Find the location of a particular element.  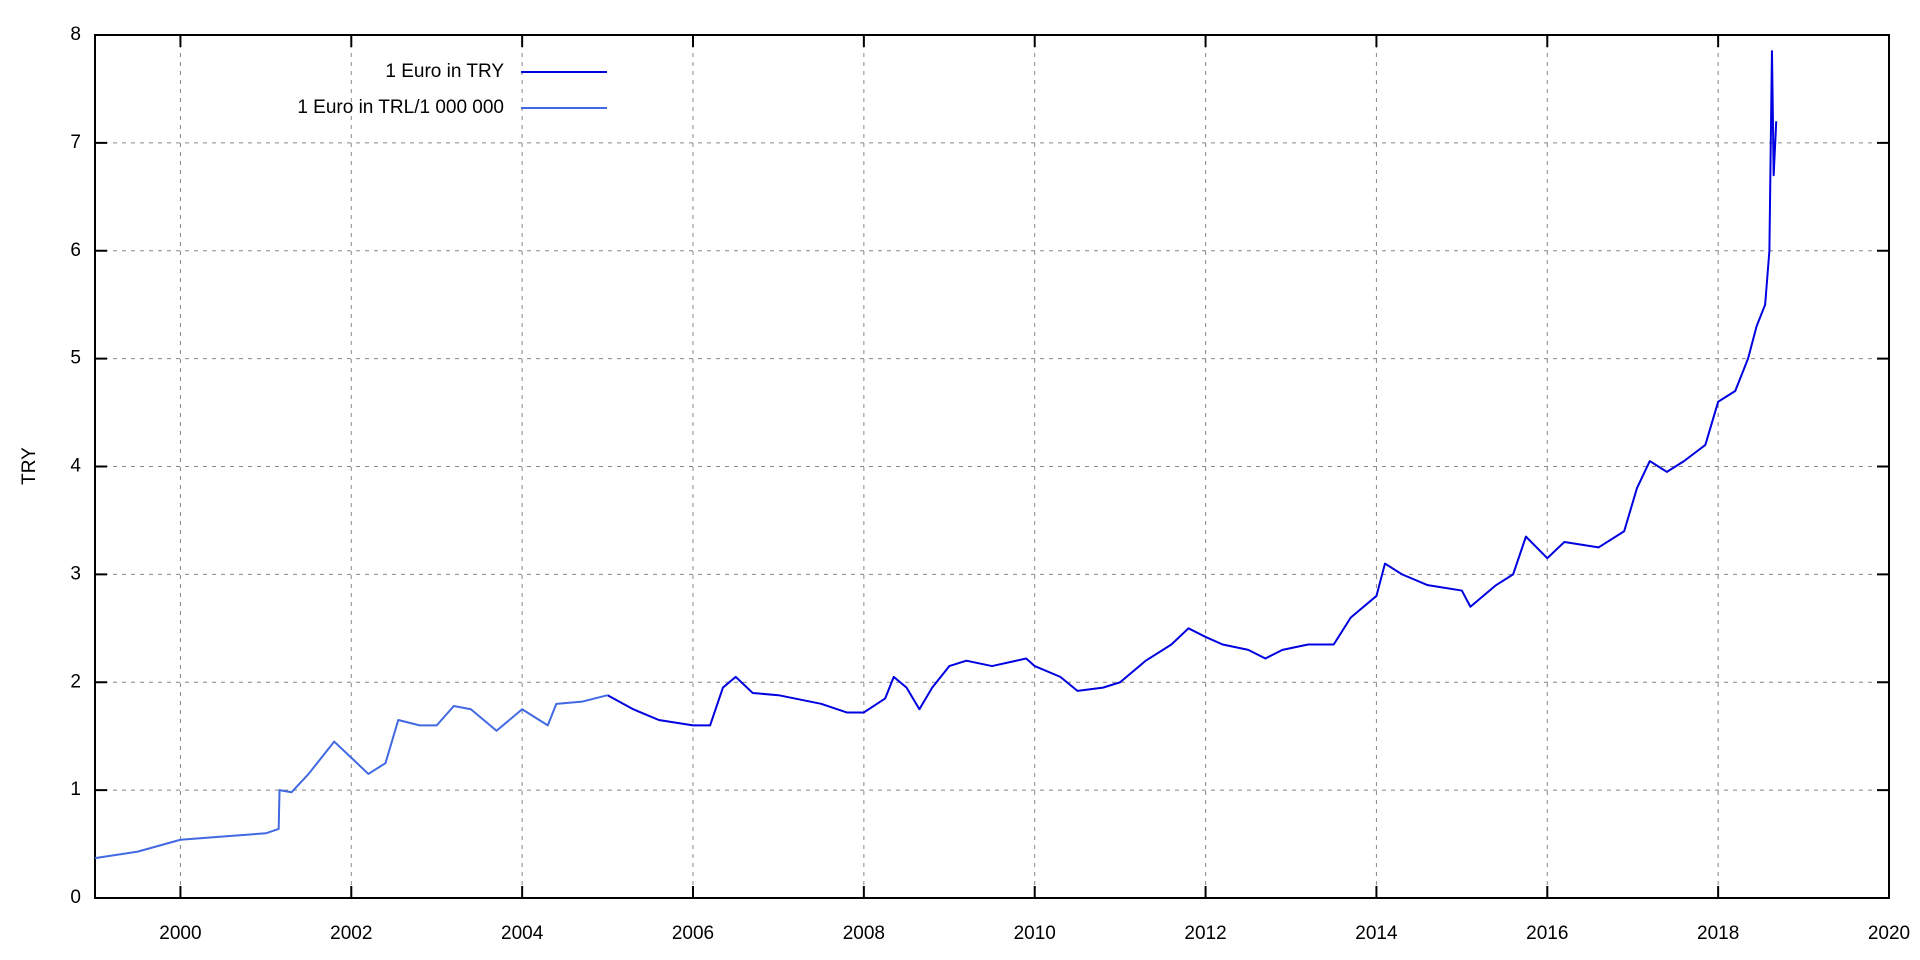

y-tick-label: 2 is located at coordinates (75, 681).